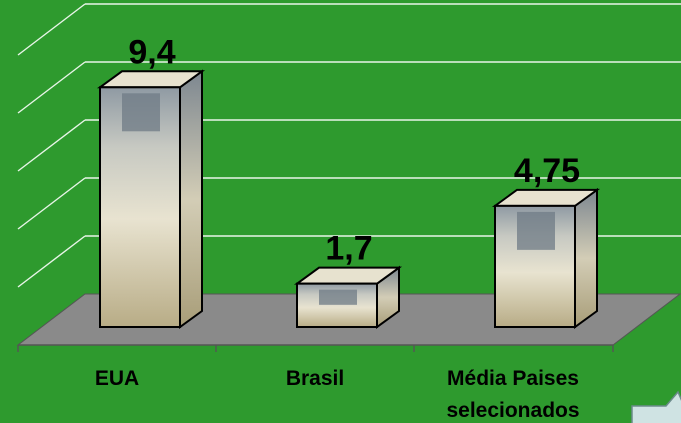 The height and width of the screenshot is (423, 681). I want to click on callout-shape, so click(656, 406).